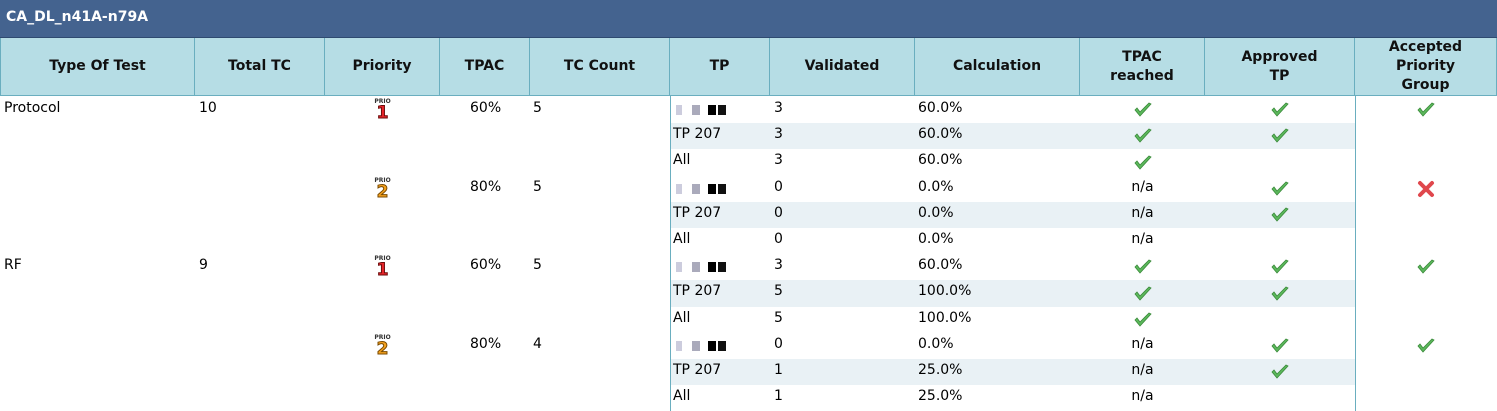 Image resolution: width=1497 pixels, height=411 pixels. I want to click on total-tc: 9, so click(203, 265).